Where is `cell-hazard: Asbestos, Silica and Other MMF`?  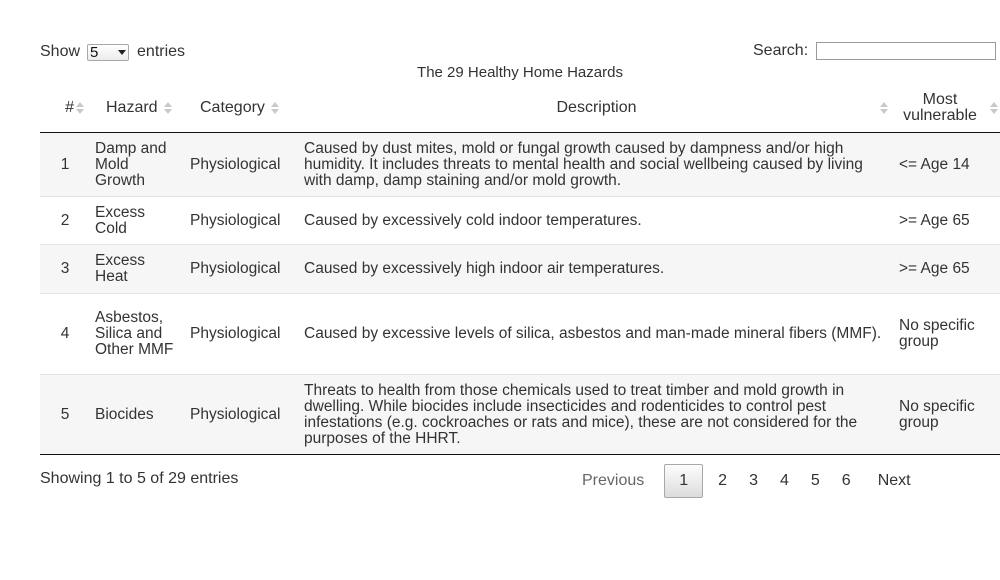 cell-hazard: Asbestos, Silica and Other MMF is located at coordinates (137, 334).